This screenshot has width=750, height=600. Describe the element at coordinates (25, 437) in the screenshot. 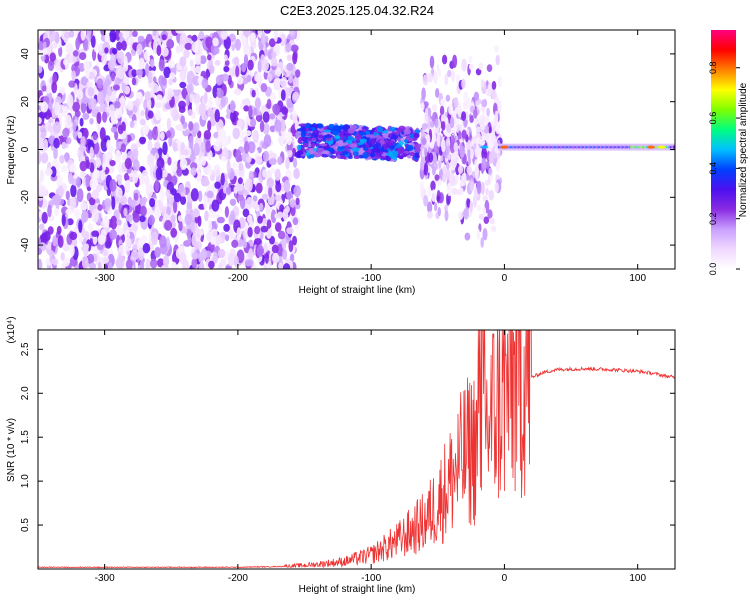

I see `snr-y-tick-label: 1.5` at that location.